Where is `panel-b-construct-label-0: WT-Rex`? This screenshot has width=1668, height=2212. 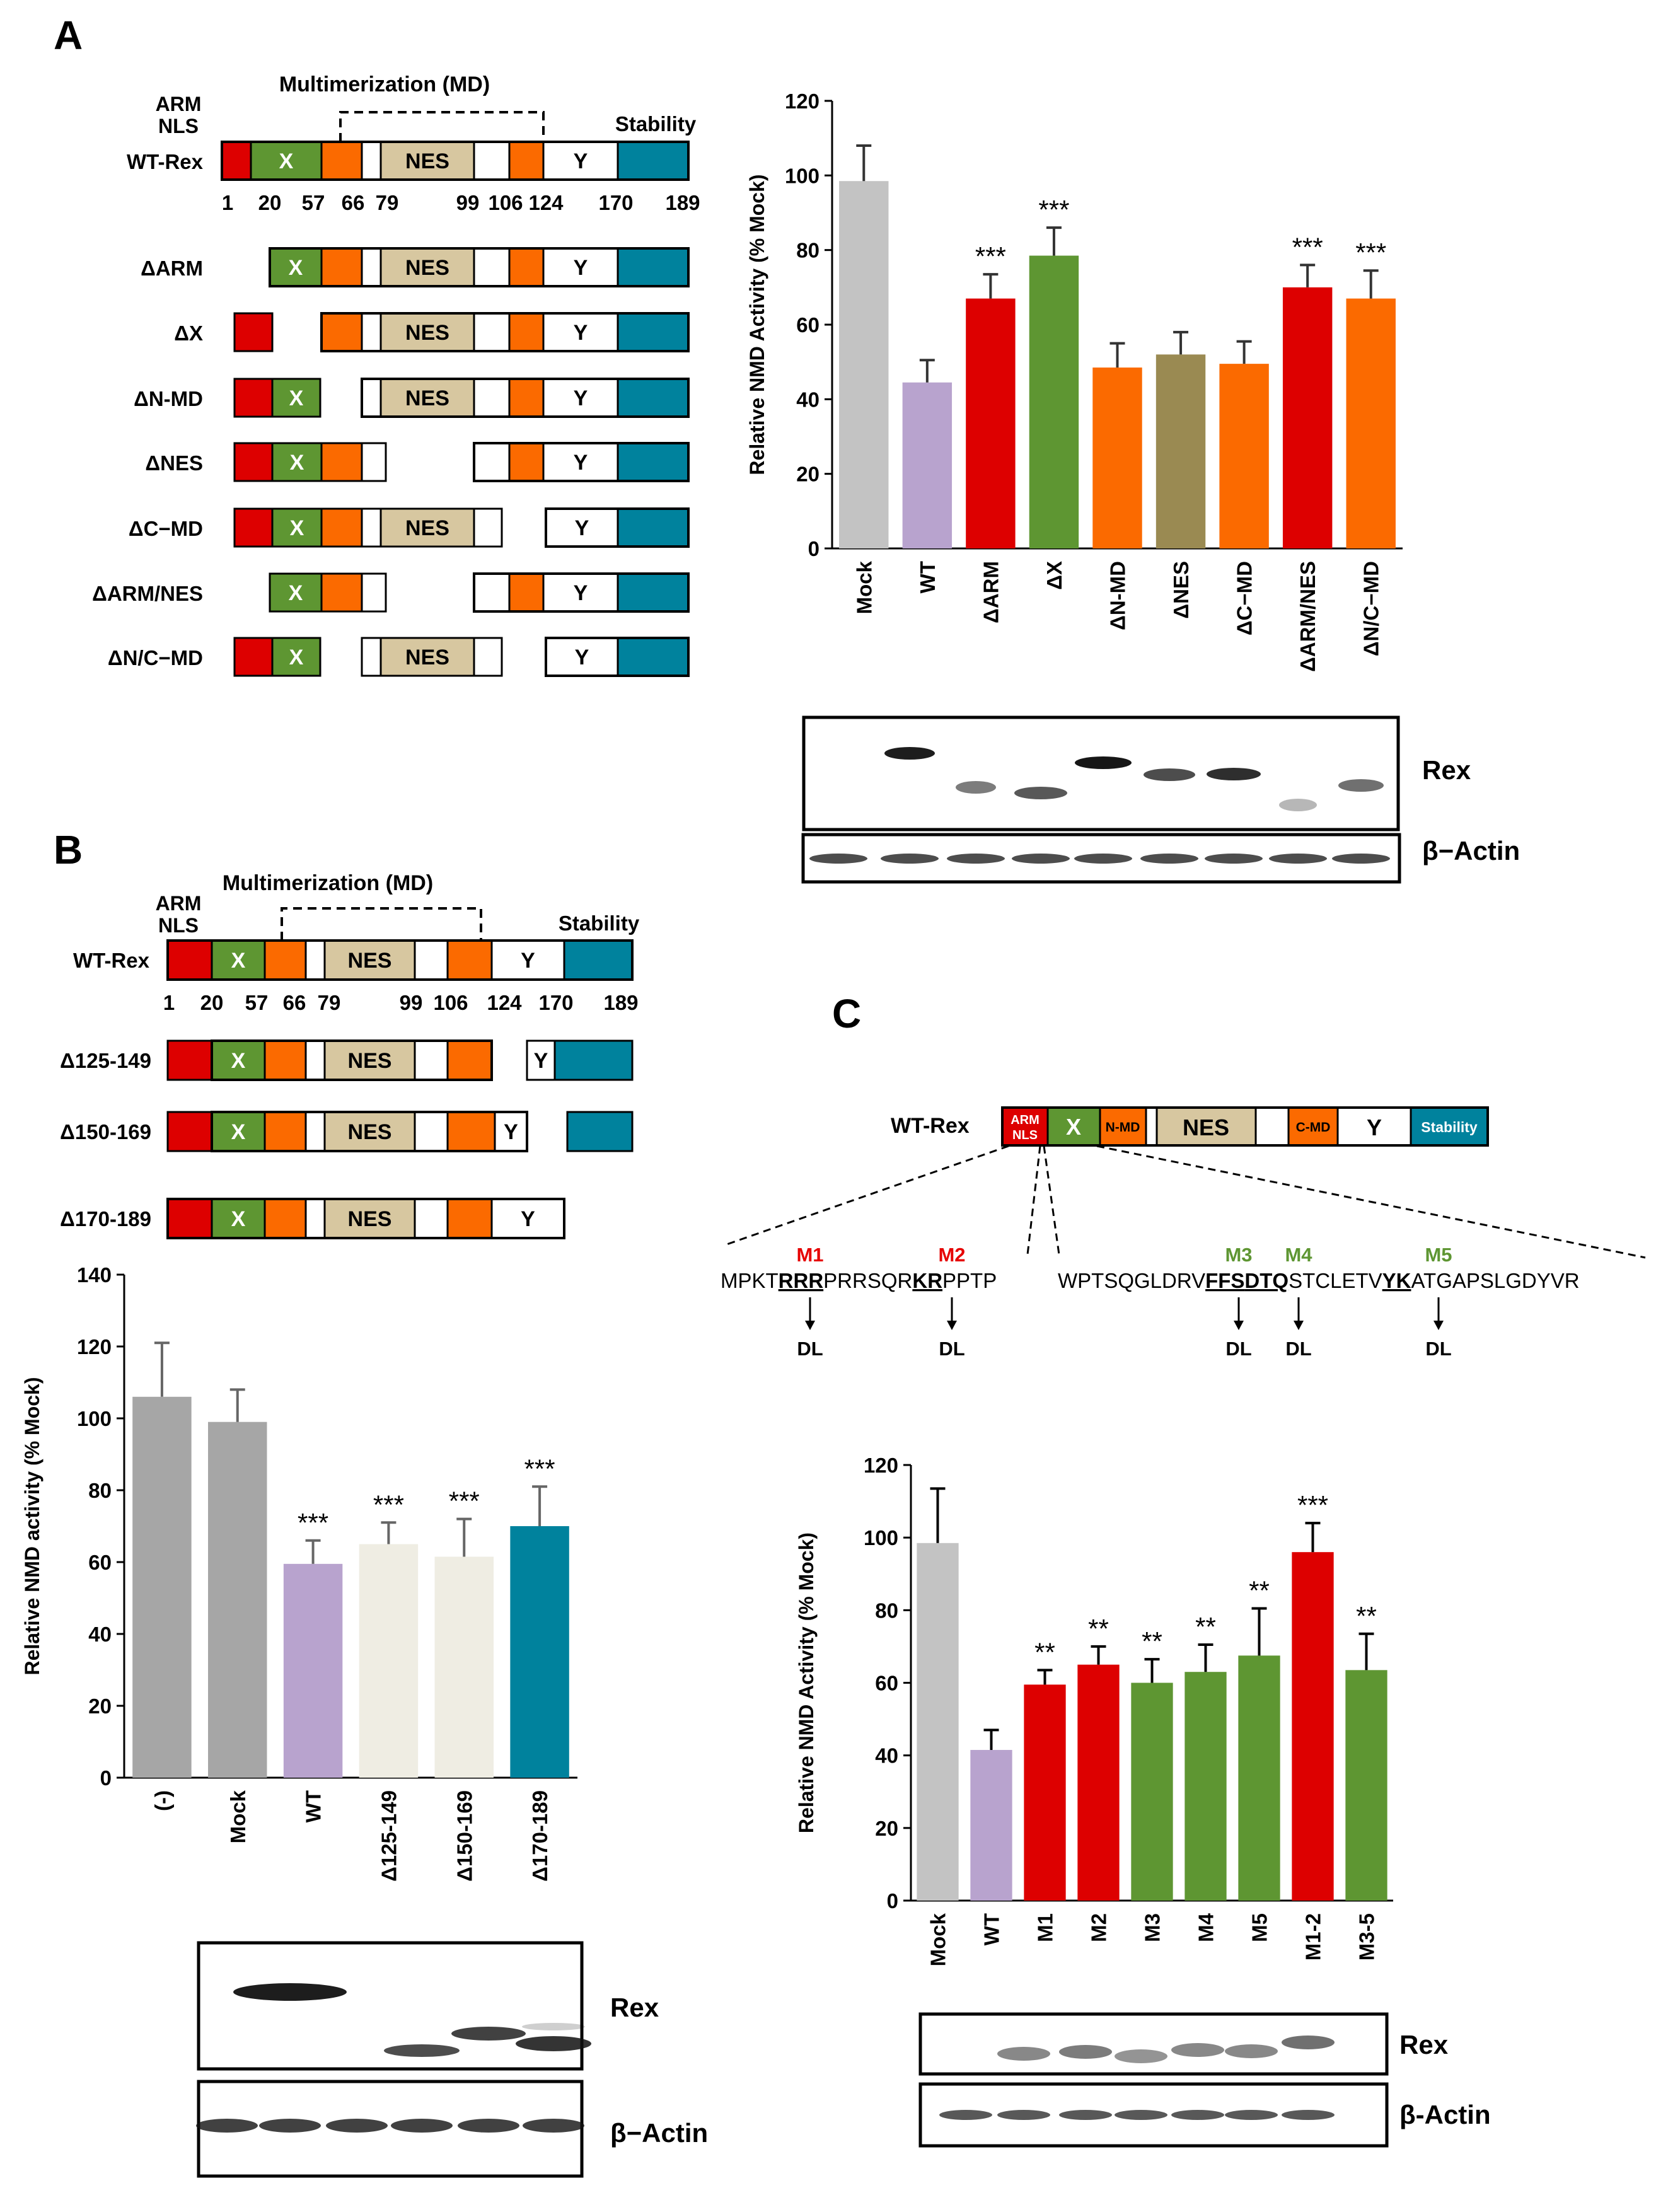 panel-b-construct-label-0: WT-Rex is located at coordinates (111, 960).